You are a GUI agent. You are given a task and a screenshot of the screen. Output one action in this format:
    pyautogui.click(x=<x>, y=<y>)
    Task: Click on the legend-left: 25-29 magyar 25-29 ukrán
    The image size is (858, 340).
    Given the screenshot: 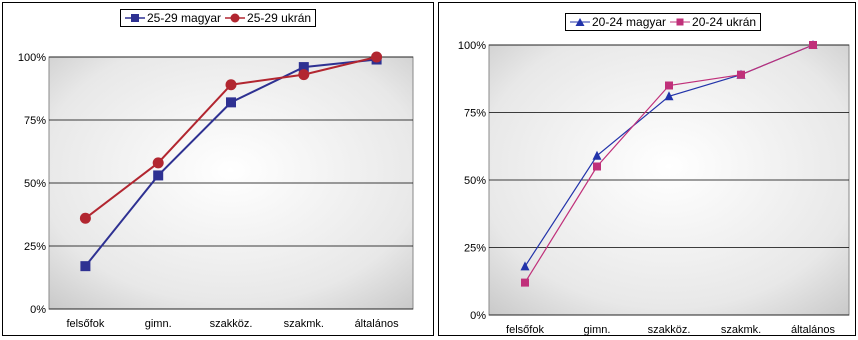 What is the action you would take?
    pyautogui.click(x=218, y=18)
    